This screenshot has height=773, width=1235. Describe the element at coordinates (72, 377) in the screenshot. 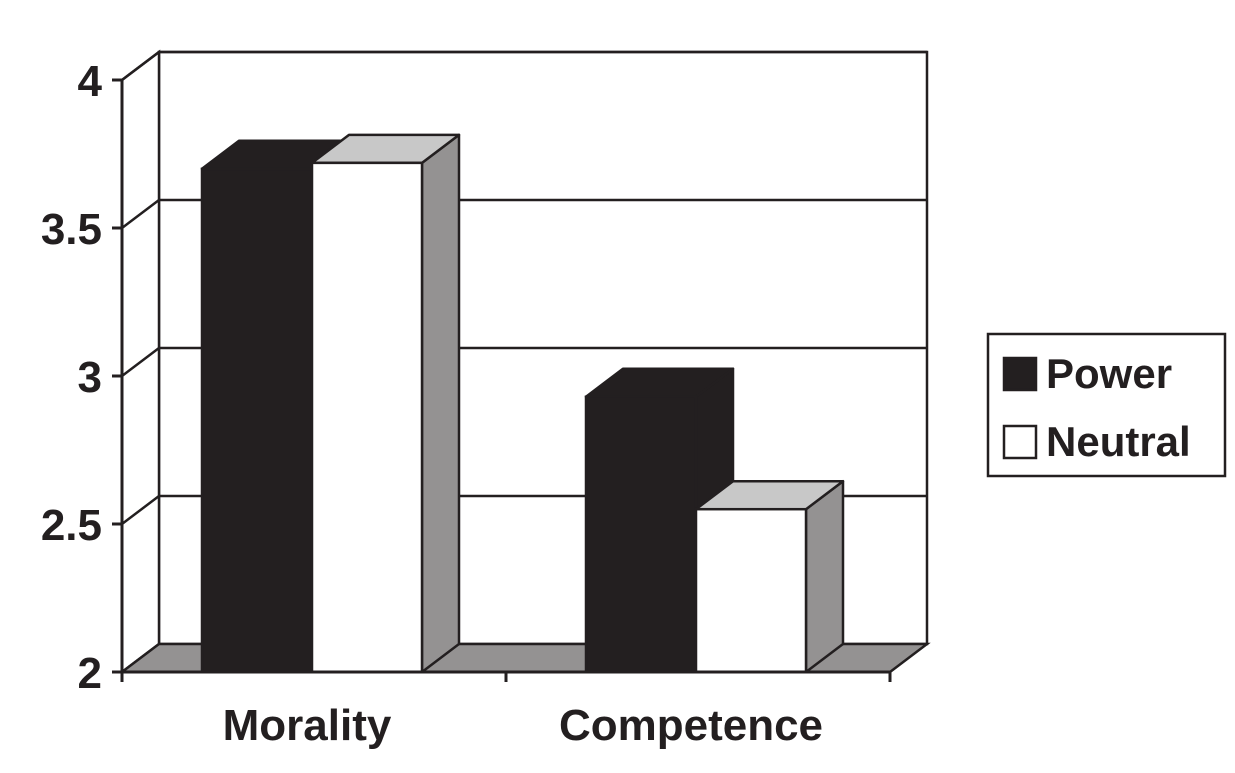

I see `y-tick-labels: 2 2.5 3 3.5 4` at that location.